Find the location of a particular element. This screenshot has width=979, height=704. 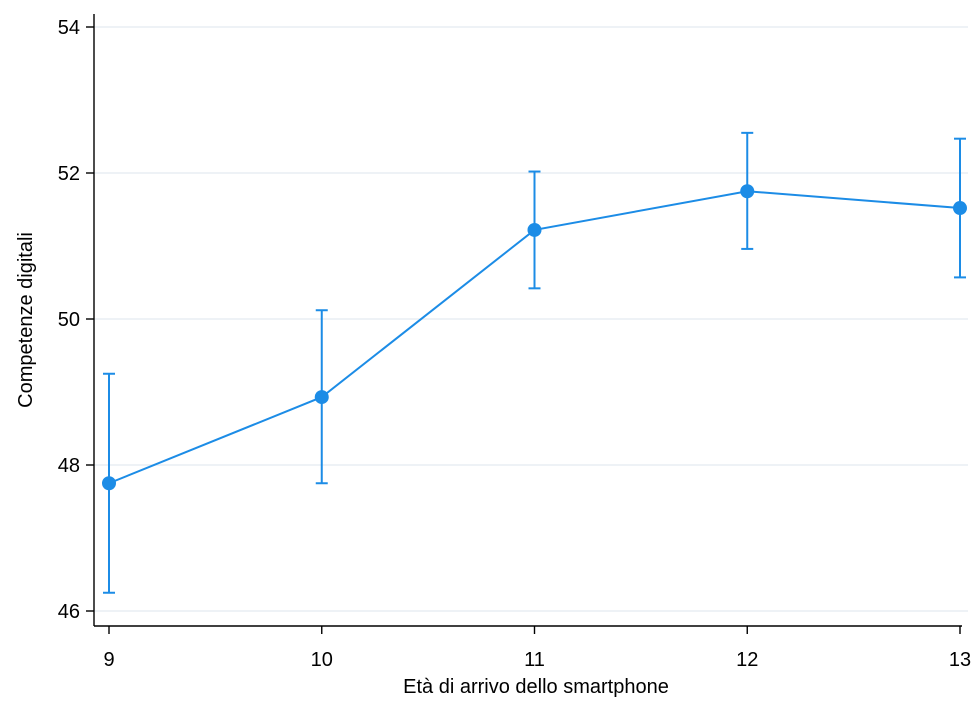

x-tick-label: 9 is located at coordinates (108, 660).